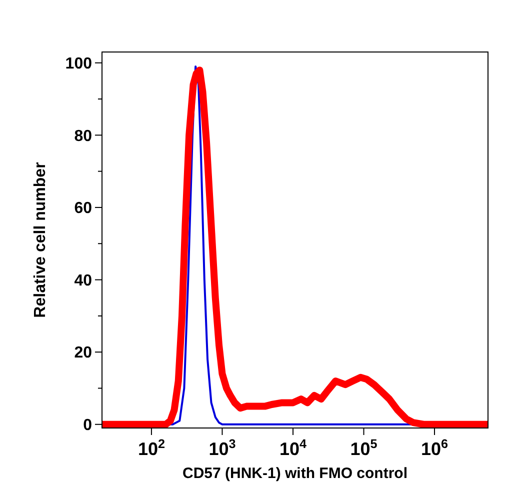 The width and height of the screenshot is (508, 500). I want to click on x-tick-label: 10$^{5}$, so click(364, 448).